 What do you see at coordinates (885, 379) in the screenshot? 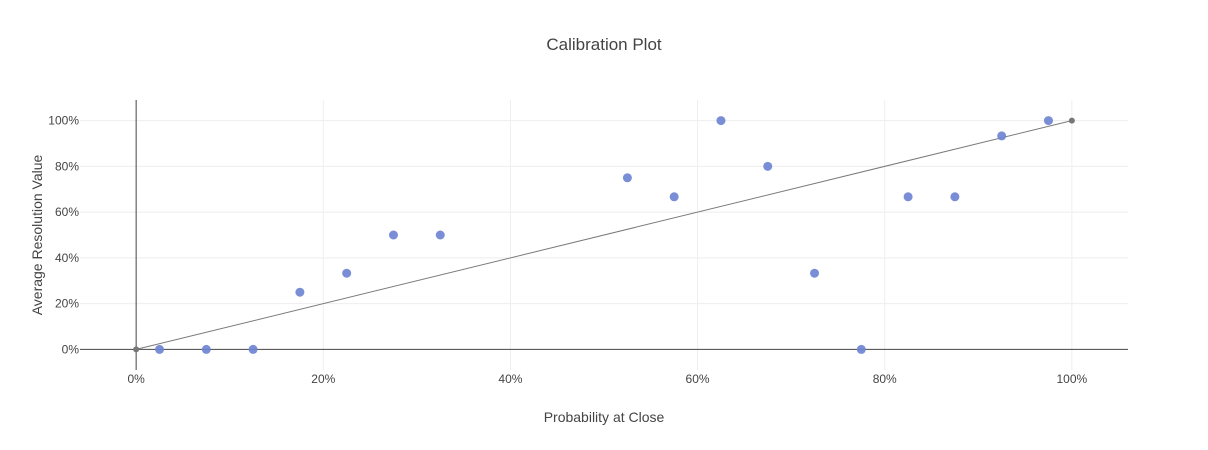
I see `x-tick-label-4: 80%` at bounding box center [885, 379].